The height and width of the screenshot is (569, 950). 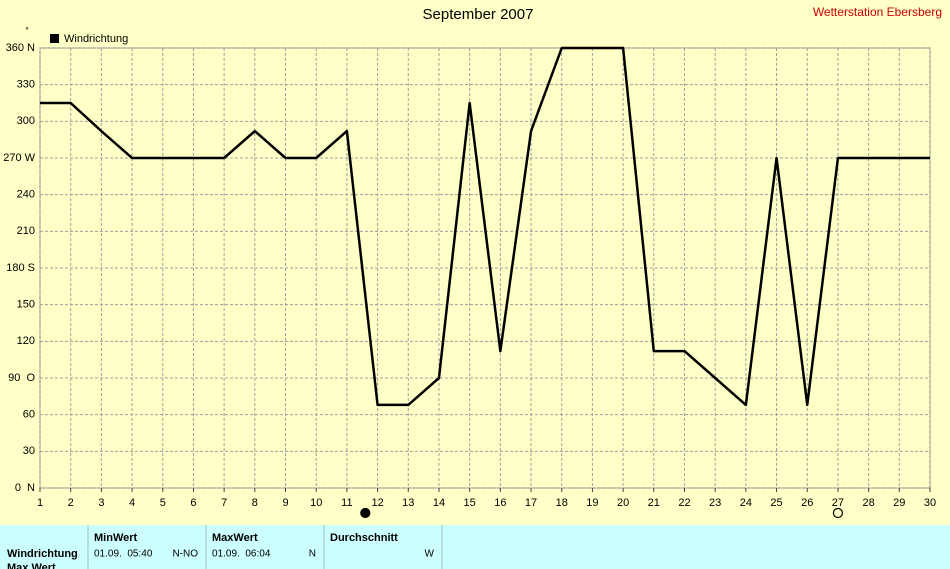 What do you see at coordinates (26, 121) in the screenshot?
I see `y-tick-label: 300` at bounding box center [26, 121].